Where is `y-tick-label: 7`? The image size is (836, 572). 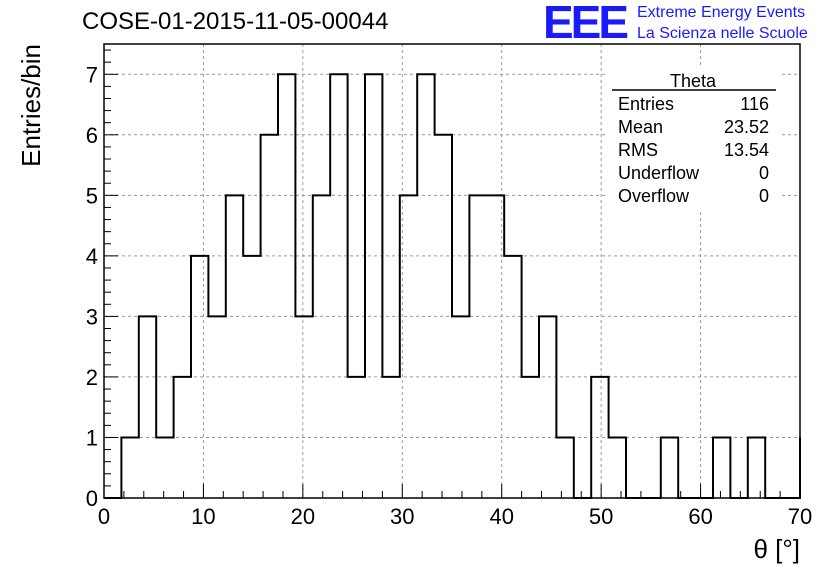 y-tick-label: 7 is located at coordinates (92, 74).